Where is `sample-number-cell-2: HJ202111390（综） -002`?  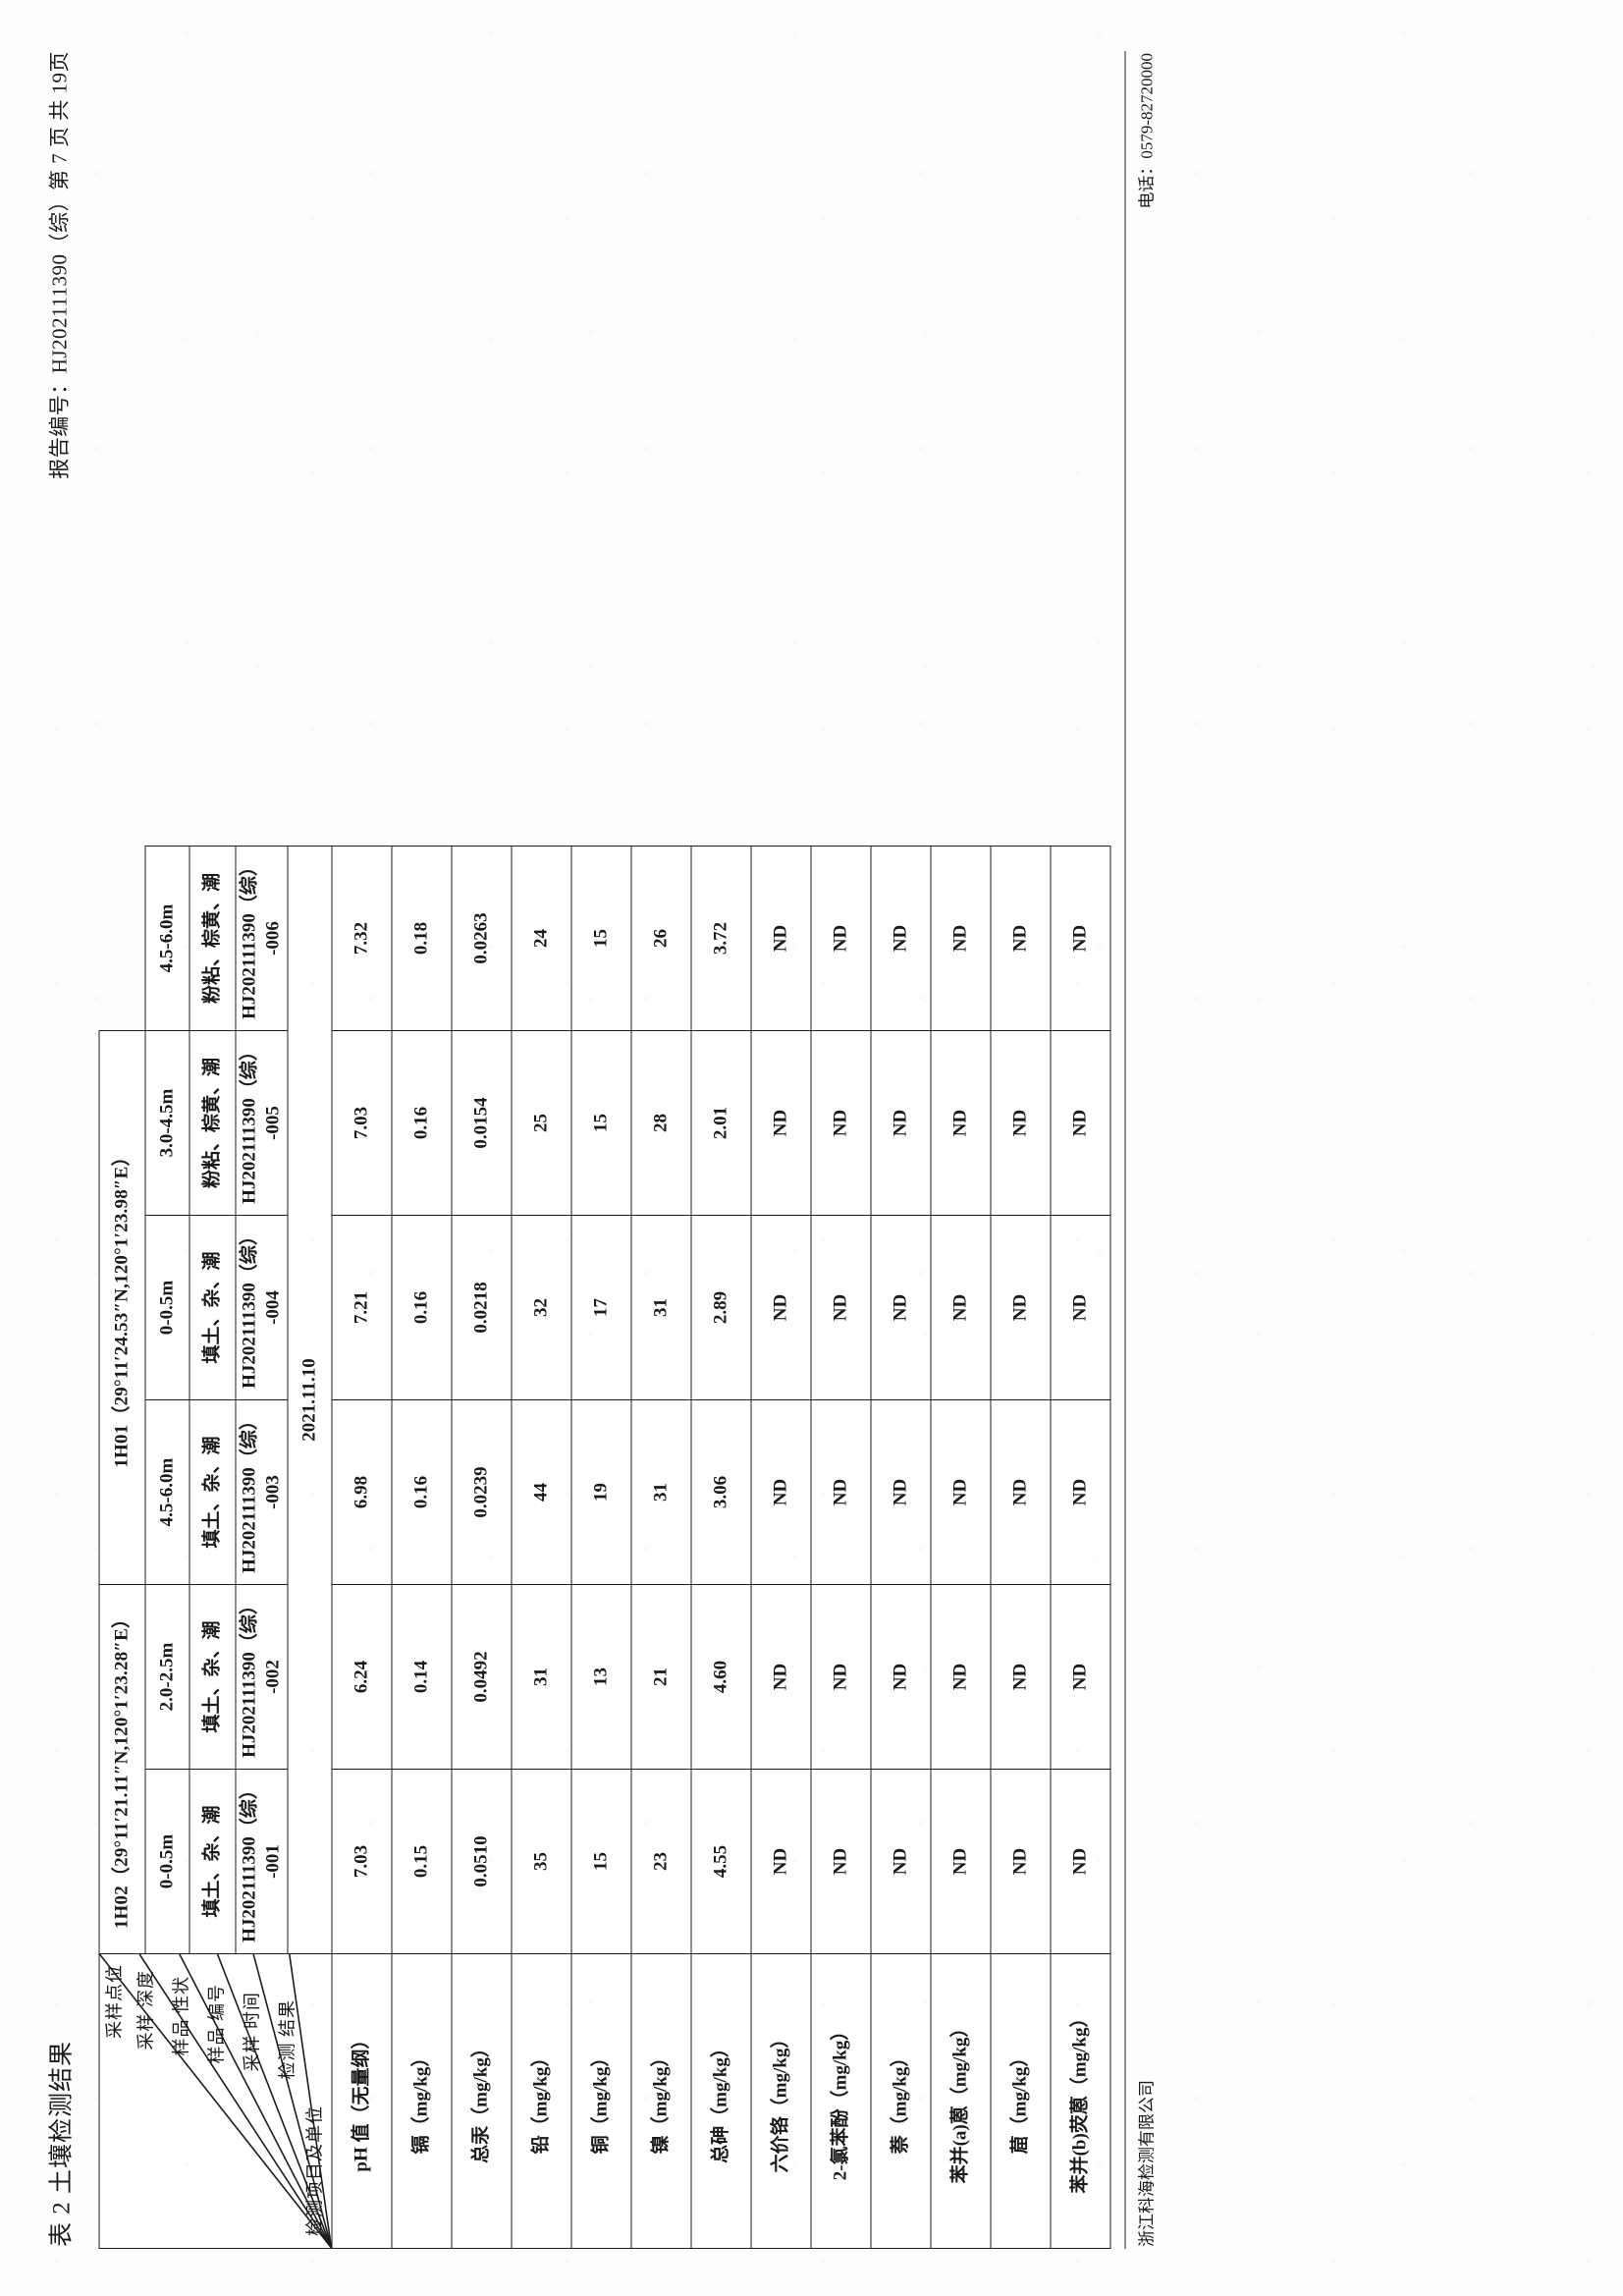 sample-number-cell-2: HJ202111390（综） -002 is located at coordinates (261, 1677).